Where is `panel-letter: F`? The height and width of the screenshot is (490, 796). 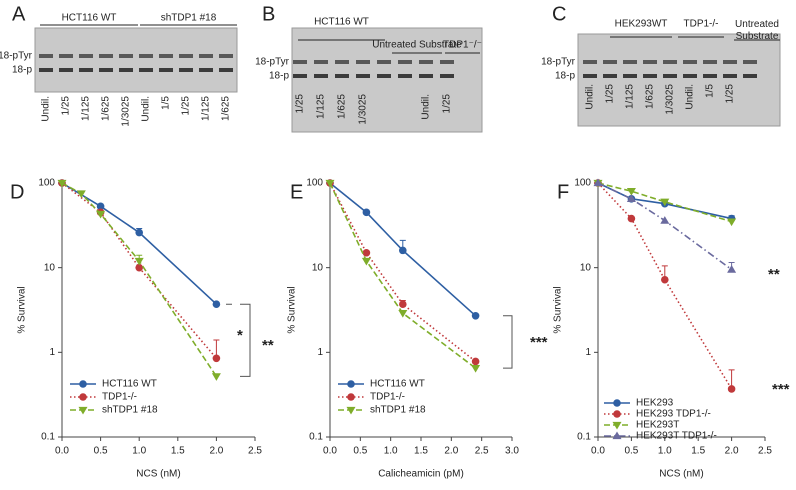 panel-letter: F is located at coordinates (563, 192).